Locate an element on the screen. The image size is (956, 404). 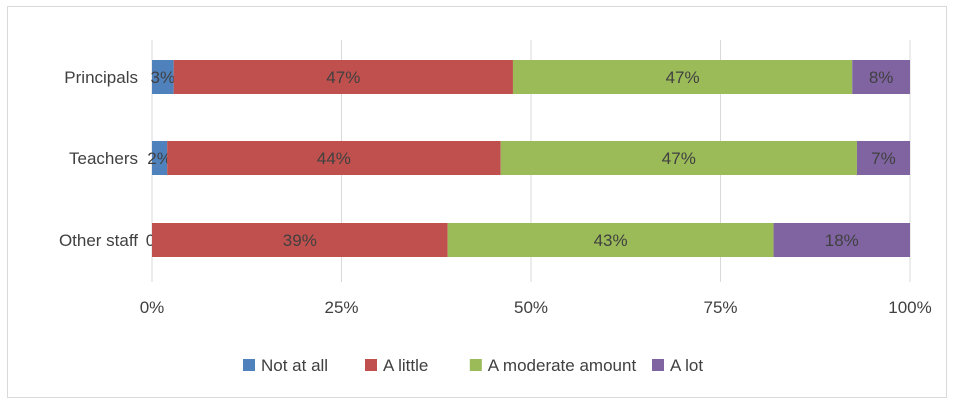
legend-label: A moderate amount is located at coordinates (562, 365).